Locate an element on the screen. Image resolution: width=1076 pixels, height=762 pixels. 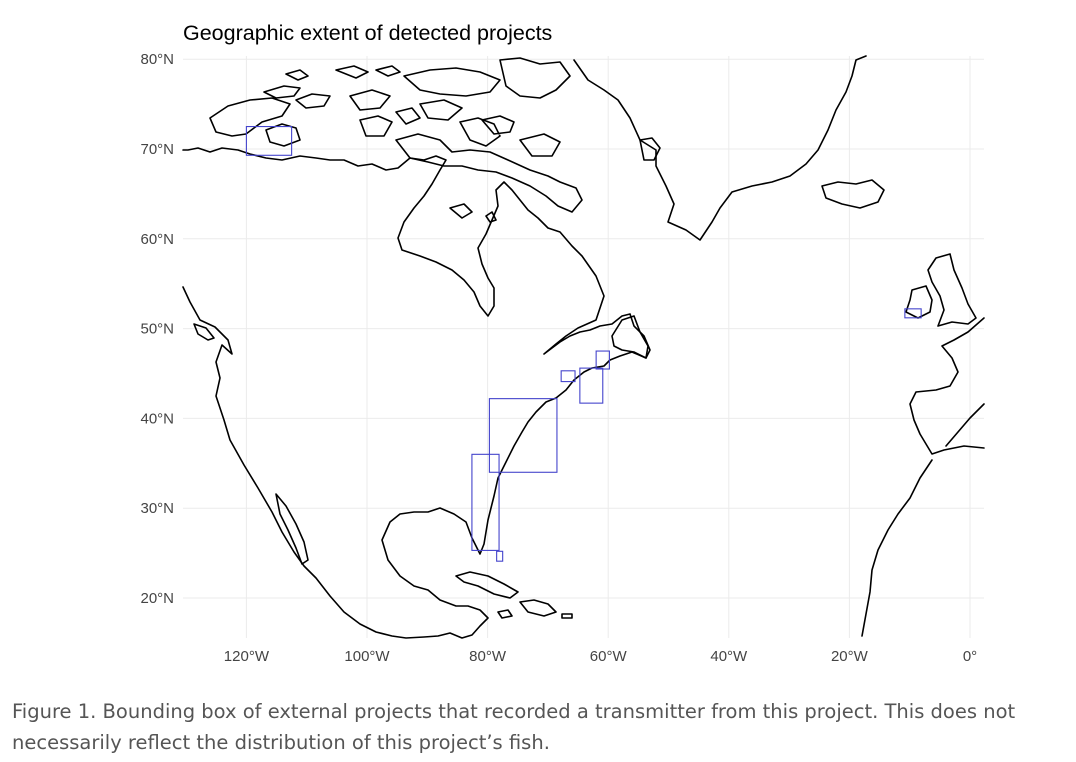
greenland-coastline is located at coordinates (720, 148).